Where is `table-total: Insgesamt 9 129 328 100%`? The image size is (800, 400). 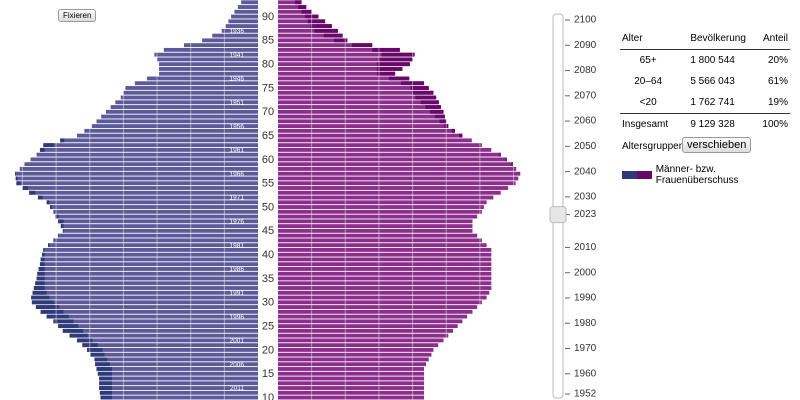 table-total: Insgesamt 9 129 328 100% is located at coordinates (705, 124).